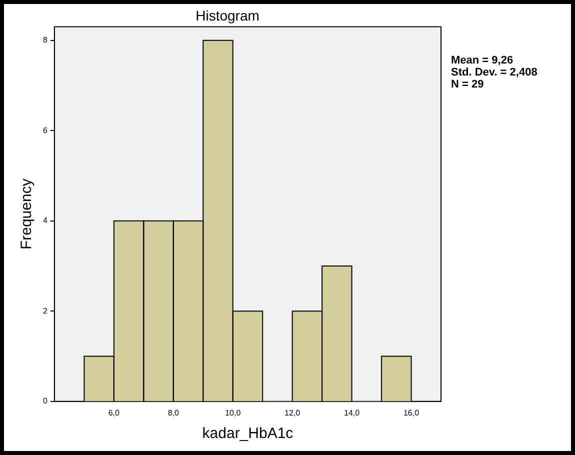 The height and width of the screenshot is (455, 575). Describe the element at coordinates (27, 214) in the screenshot. I see `y-axis-title: Frequency` at that location.